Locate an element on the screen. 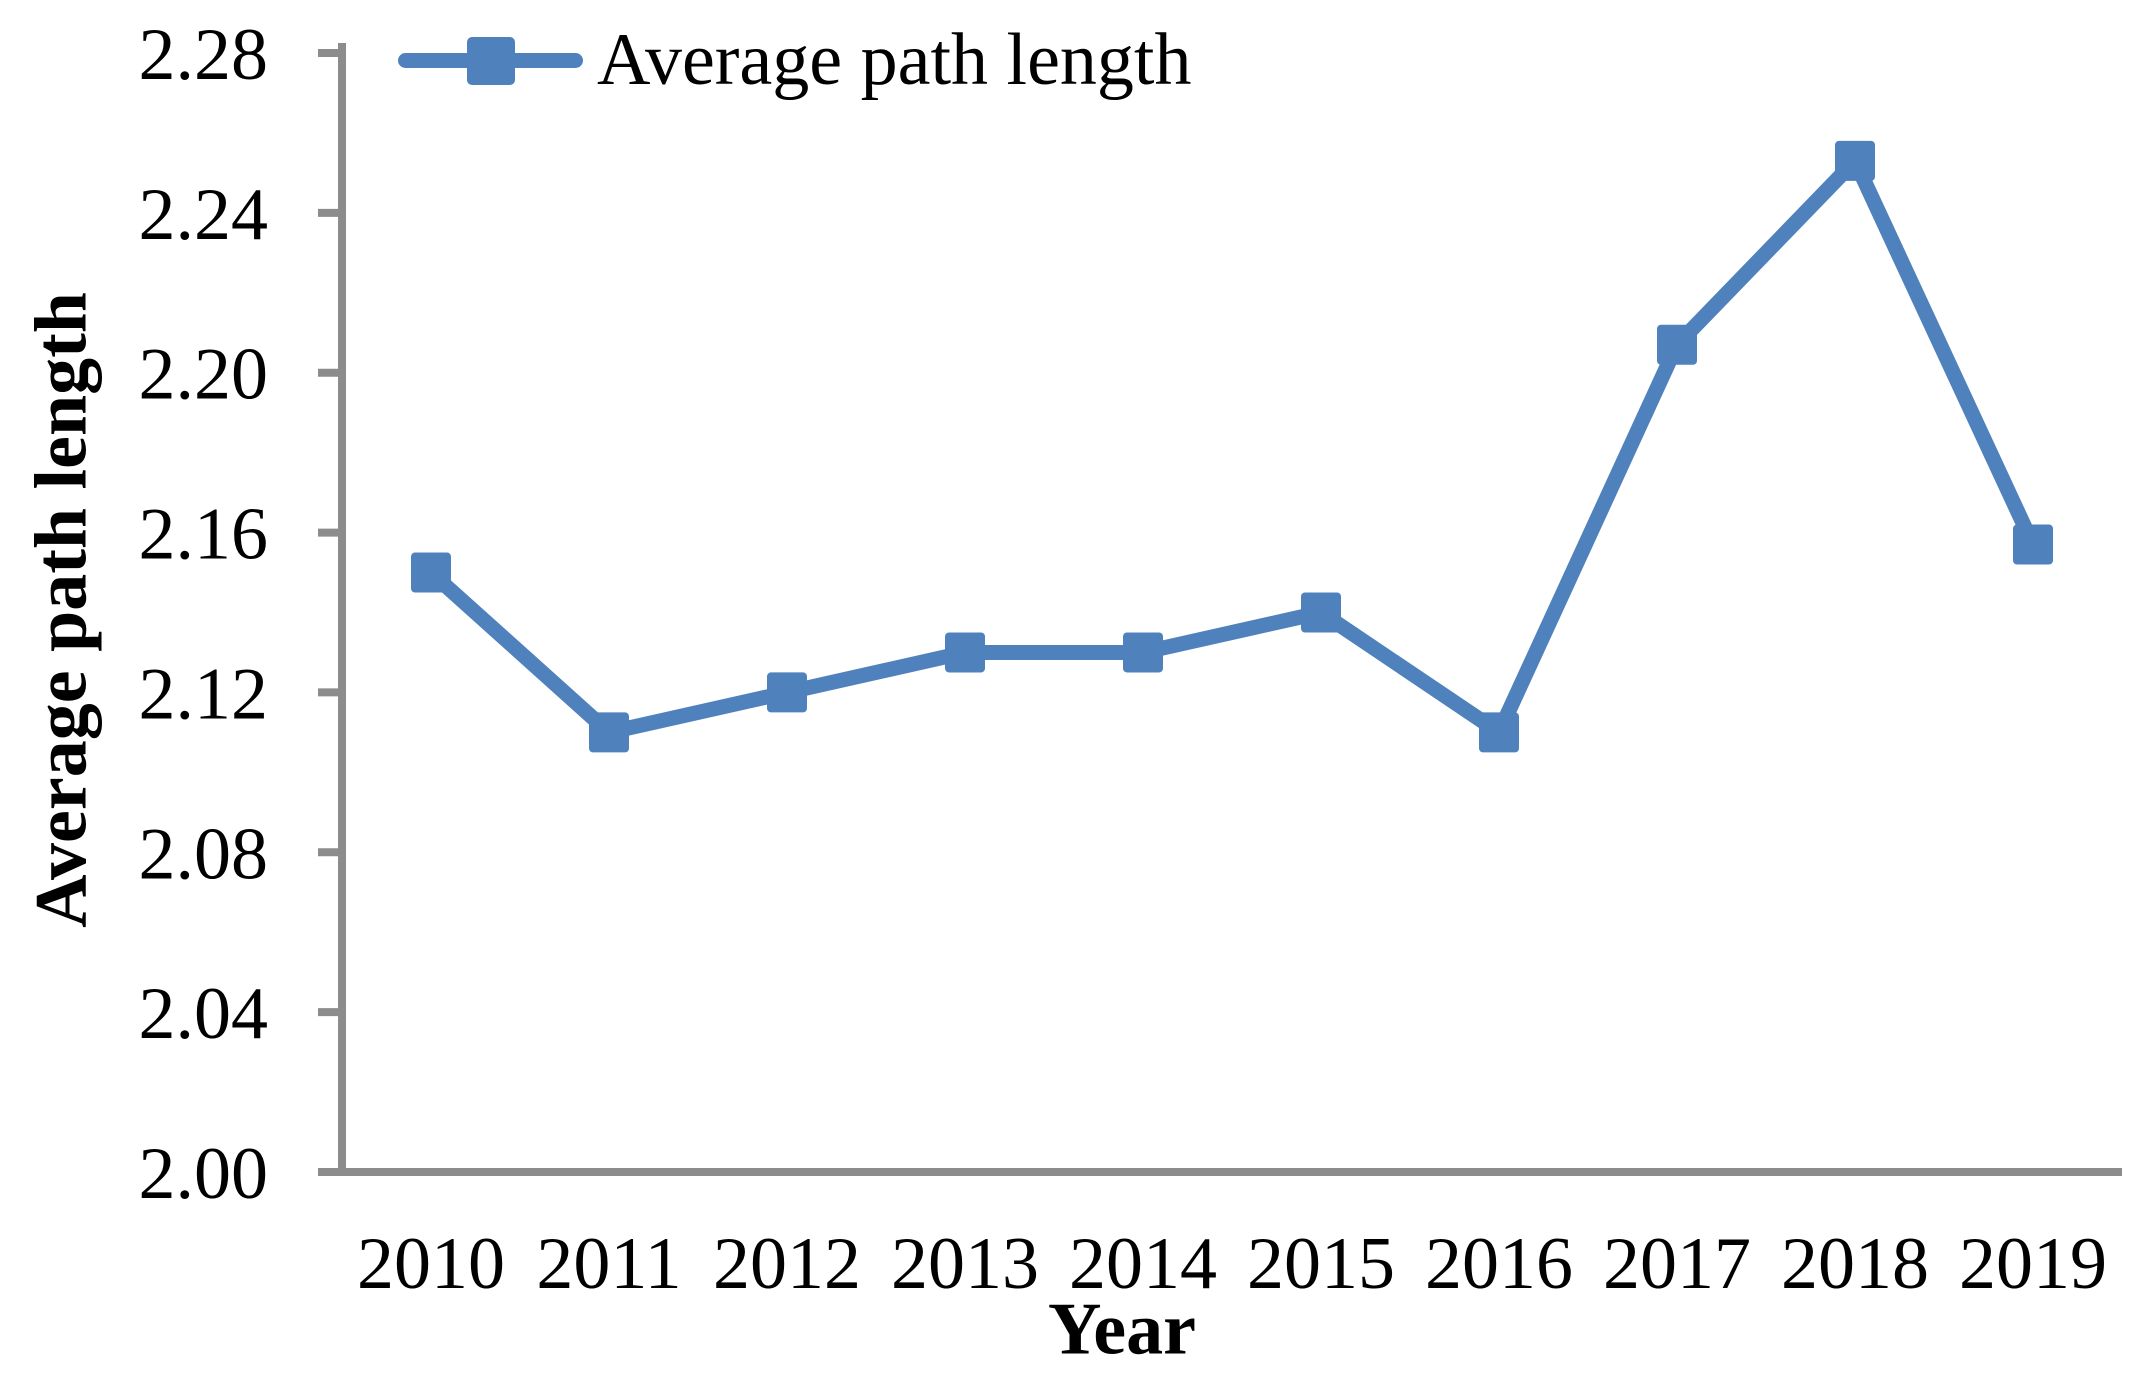 This screenshot has width=2141, height=1384. y-tick-label: 2.28 is located at coordinates (204, 55).